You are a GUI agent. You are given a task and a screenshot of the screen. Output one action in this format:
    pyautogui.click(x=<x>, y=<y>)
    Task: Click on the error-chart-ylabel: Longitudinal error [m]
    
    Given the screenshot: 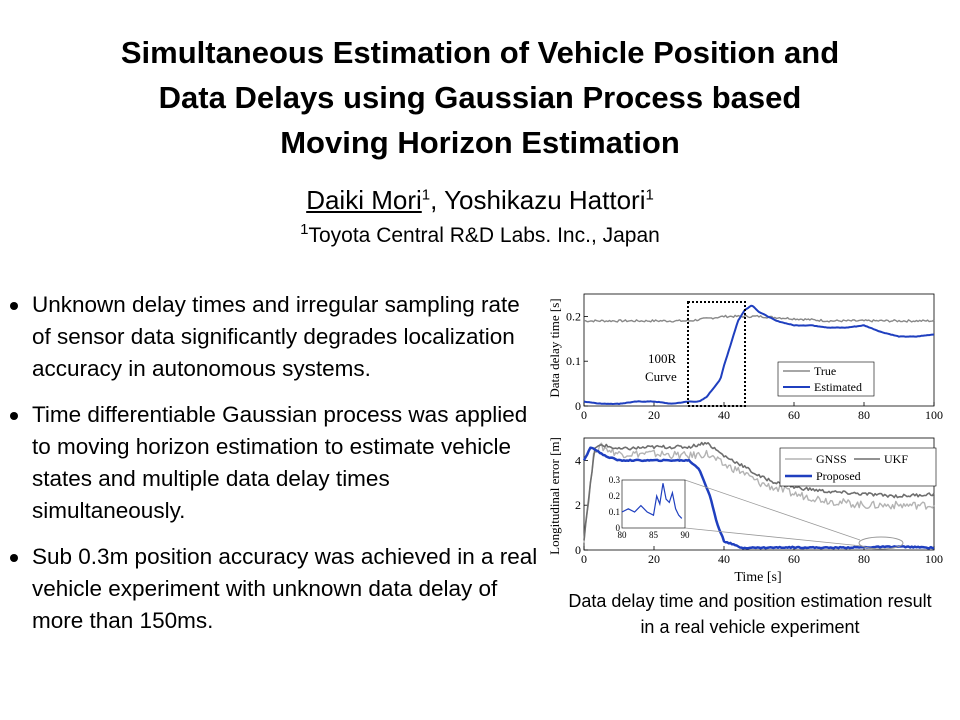 What is the action you would take?
    pyautogui.click(x=554, y=496)
    